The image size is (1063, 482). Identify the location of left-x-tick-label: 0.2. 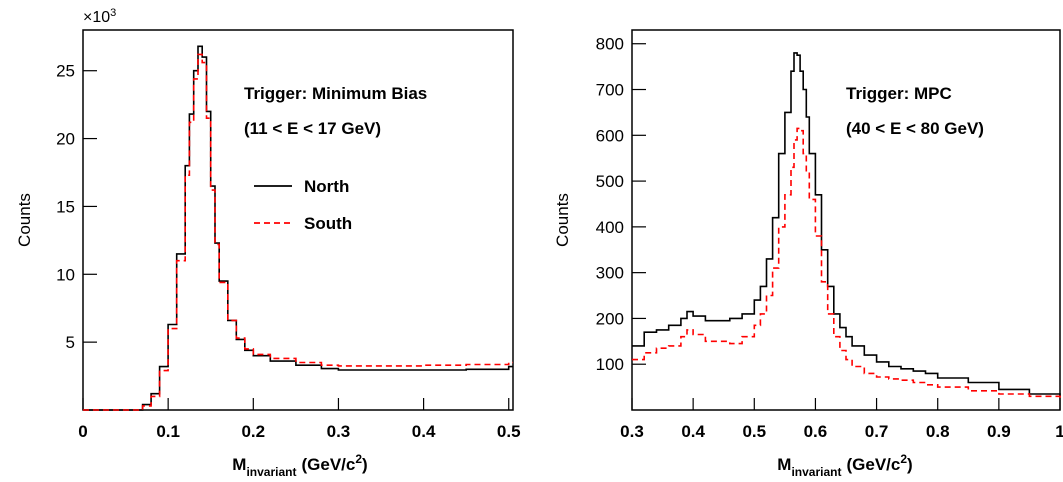
(253, 431).